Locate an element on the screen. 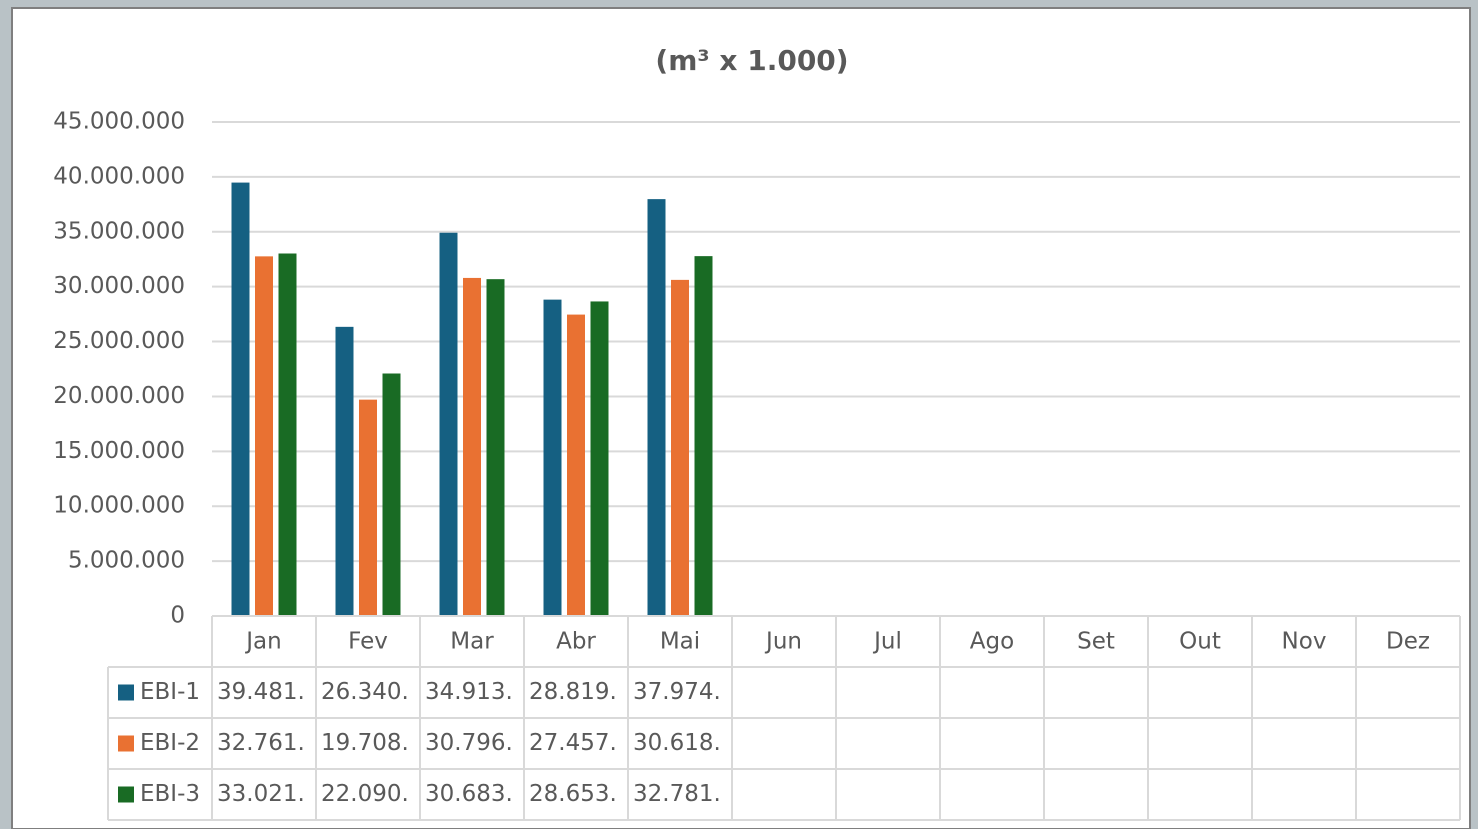 The height and width of the screenshot is (829, 1478). table-value: 33.021. is located at coordinates (261, 794).